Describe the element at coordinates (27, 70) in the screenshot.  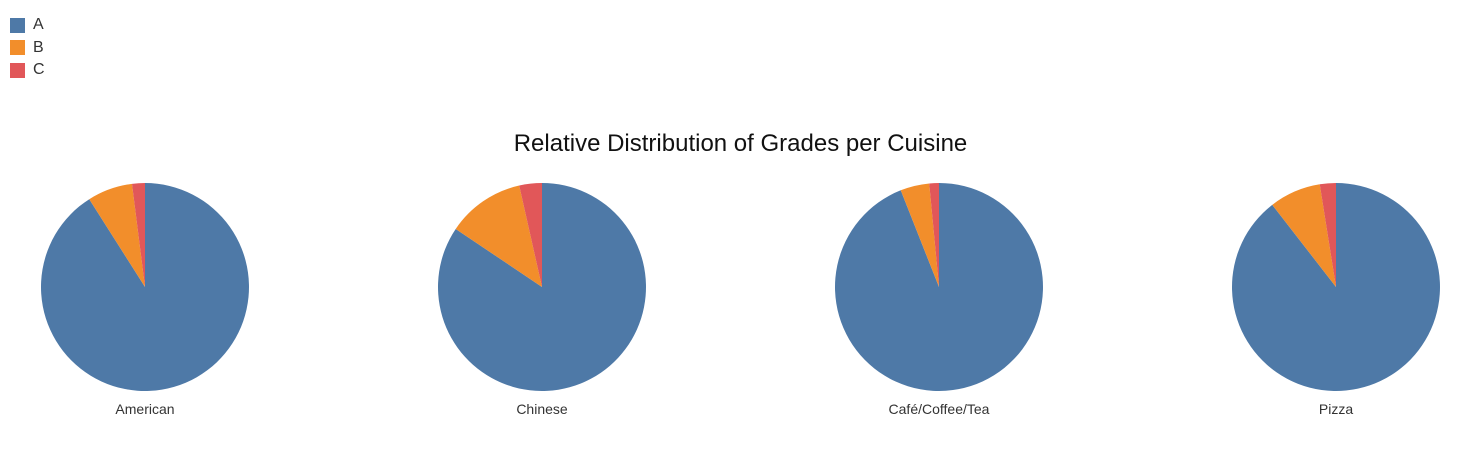
I see `legend-item-c: C` at that location.